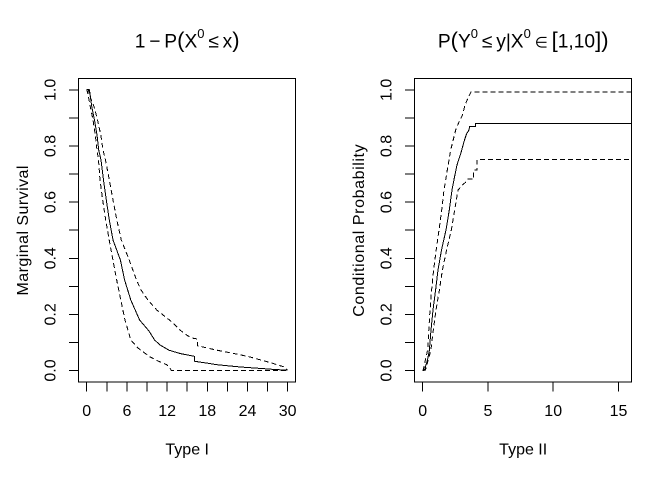  Describe the element at coordinates (553, 411) in the screenshot. I see `svg-text: 10` at that location.